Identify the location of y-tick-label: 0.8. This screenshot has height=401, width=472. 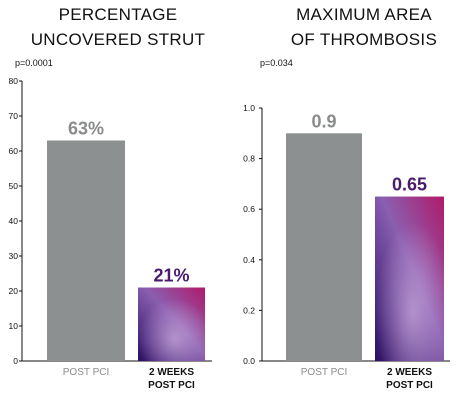
(249, 159).